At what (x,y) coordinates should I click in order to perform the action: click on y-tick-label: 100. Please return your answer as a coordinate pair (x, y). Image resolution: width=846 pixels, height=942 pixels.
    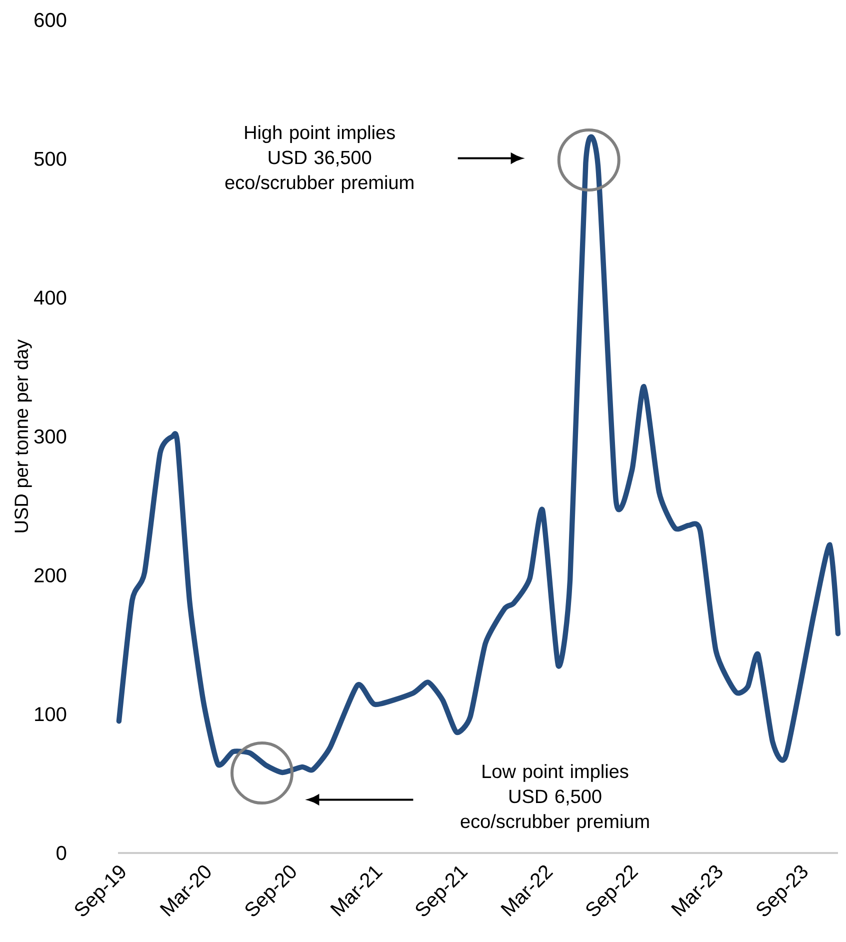
    Looking at the image, I should click on (50, 714).